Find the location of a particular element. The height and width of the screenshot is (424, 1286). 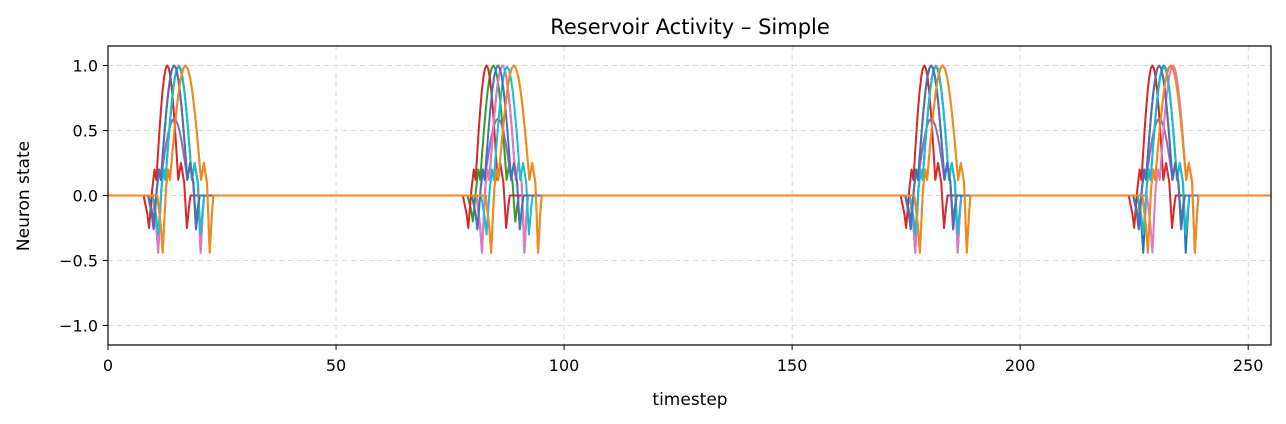

chart-title: Reservoir Activity – Simple is located at coordinates (690, 27).